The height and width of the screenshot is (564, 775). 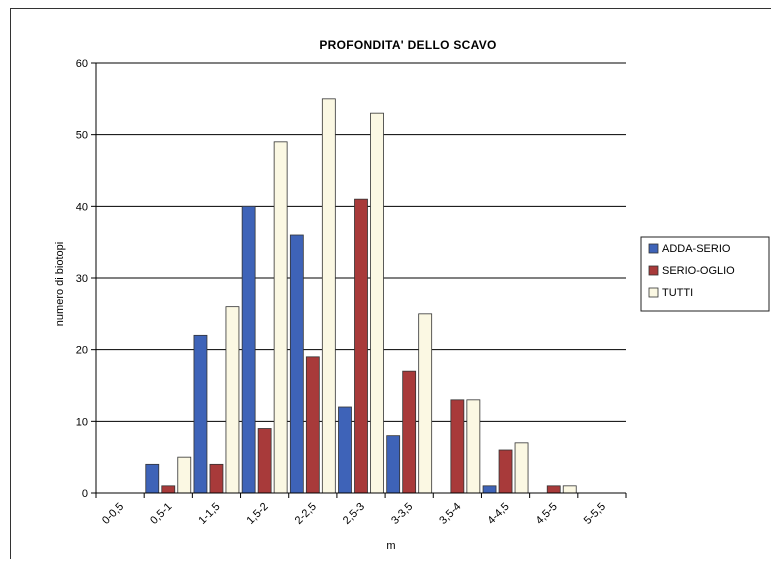 What do you see at coordinates (85, 494) in the screenshot?
I see `y-tick-label: 0` at bounding box center [85, 494].